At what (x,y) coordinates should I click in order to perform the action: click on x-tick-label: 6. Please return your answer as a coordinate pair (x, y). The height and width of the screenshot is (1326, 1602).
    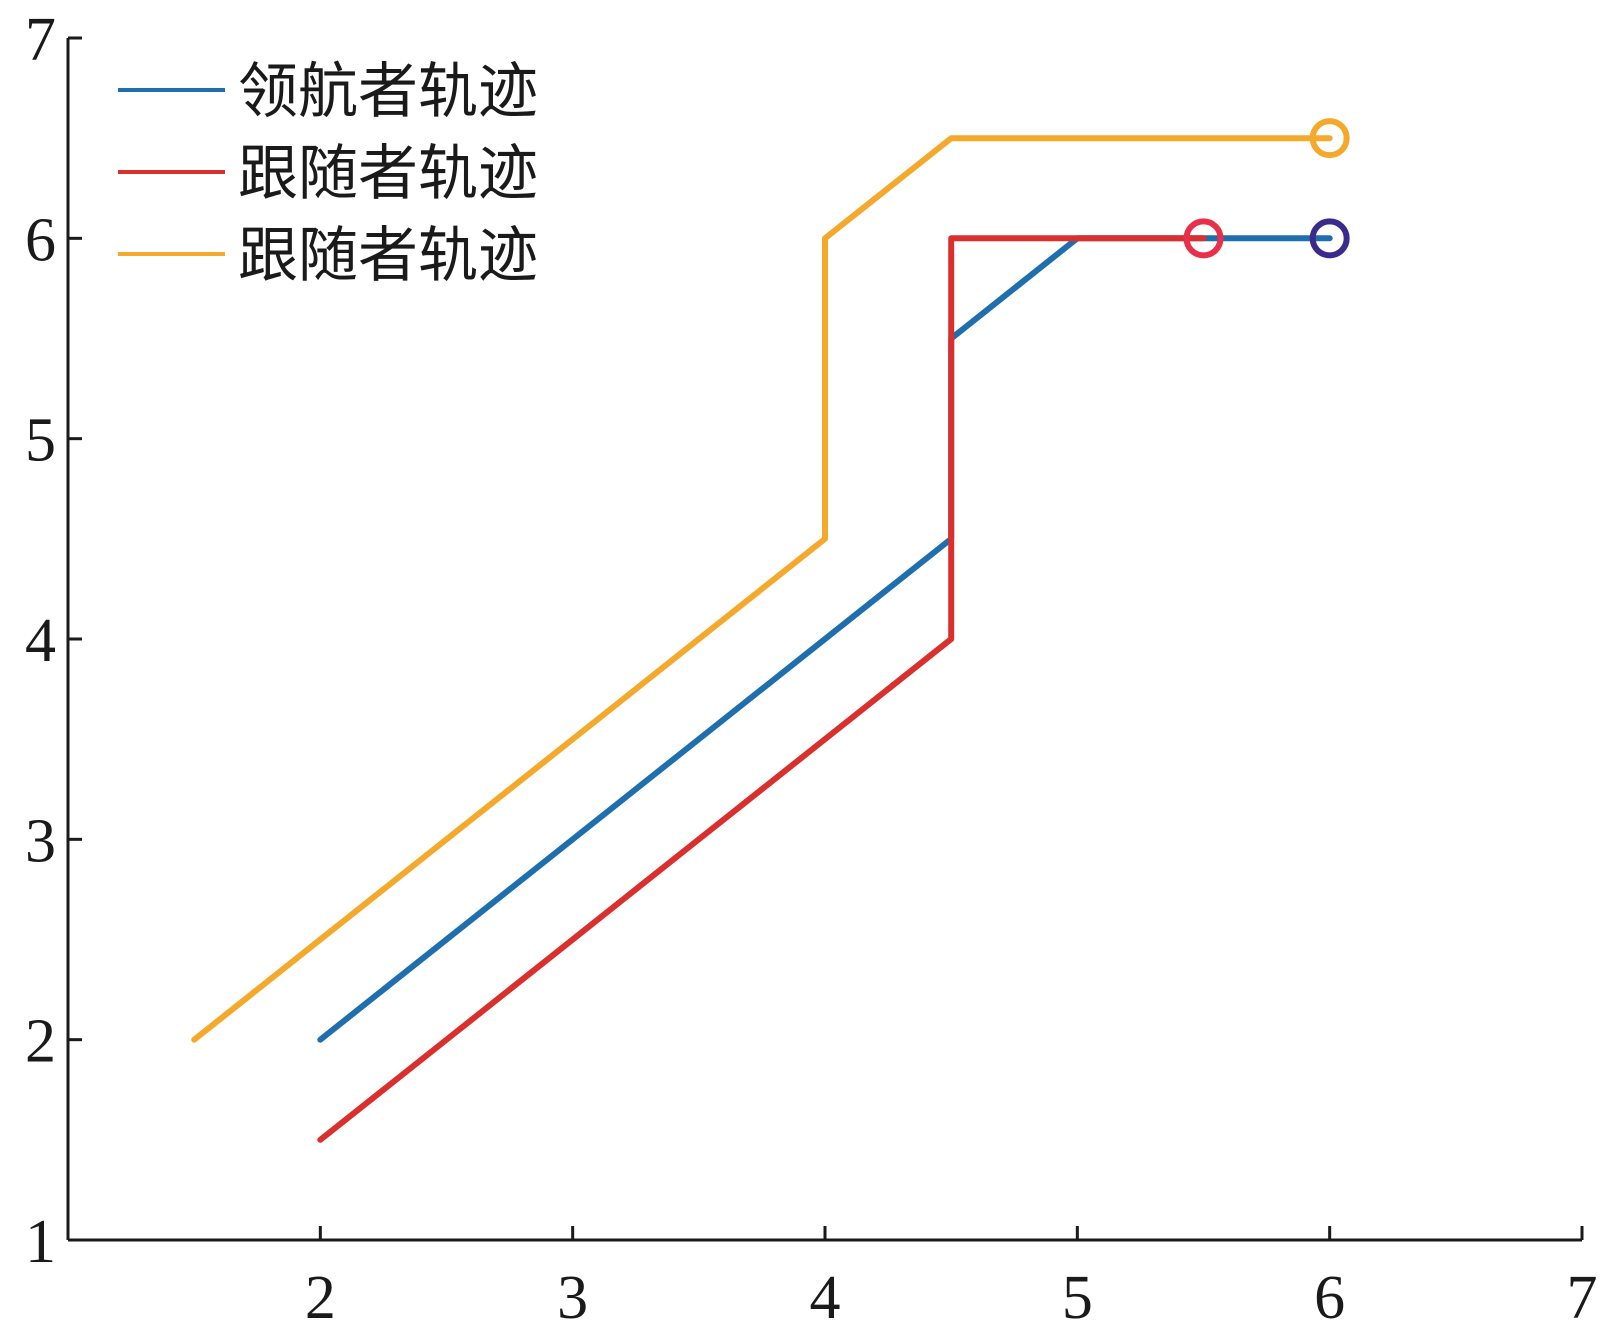
    Looking at the image, I should click on (1329, 1295).